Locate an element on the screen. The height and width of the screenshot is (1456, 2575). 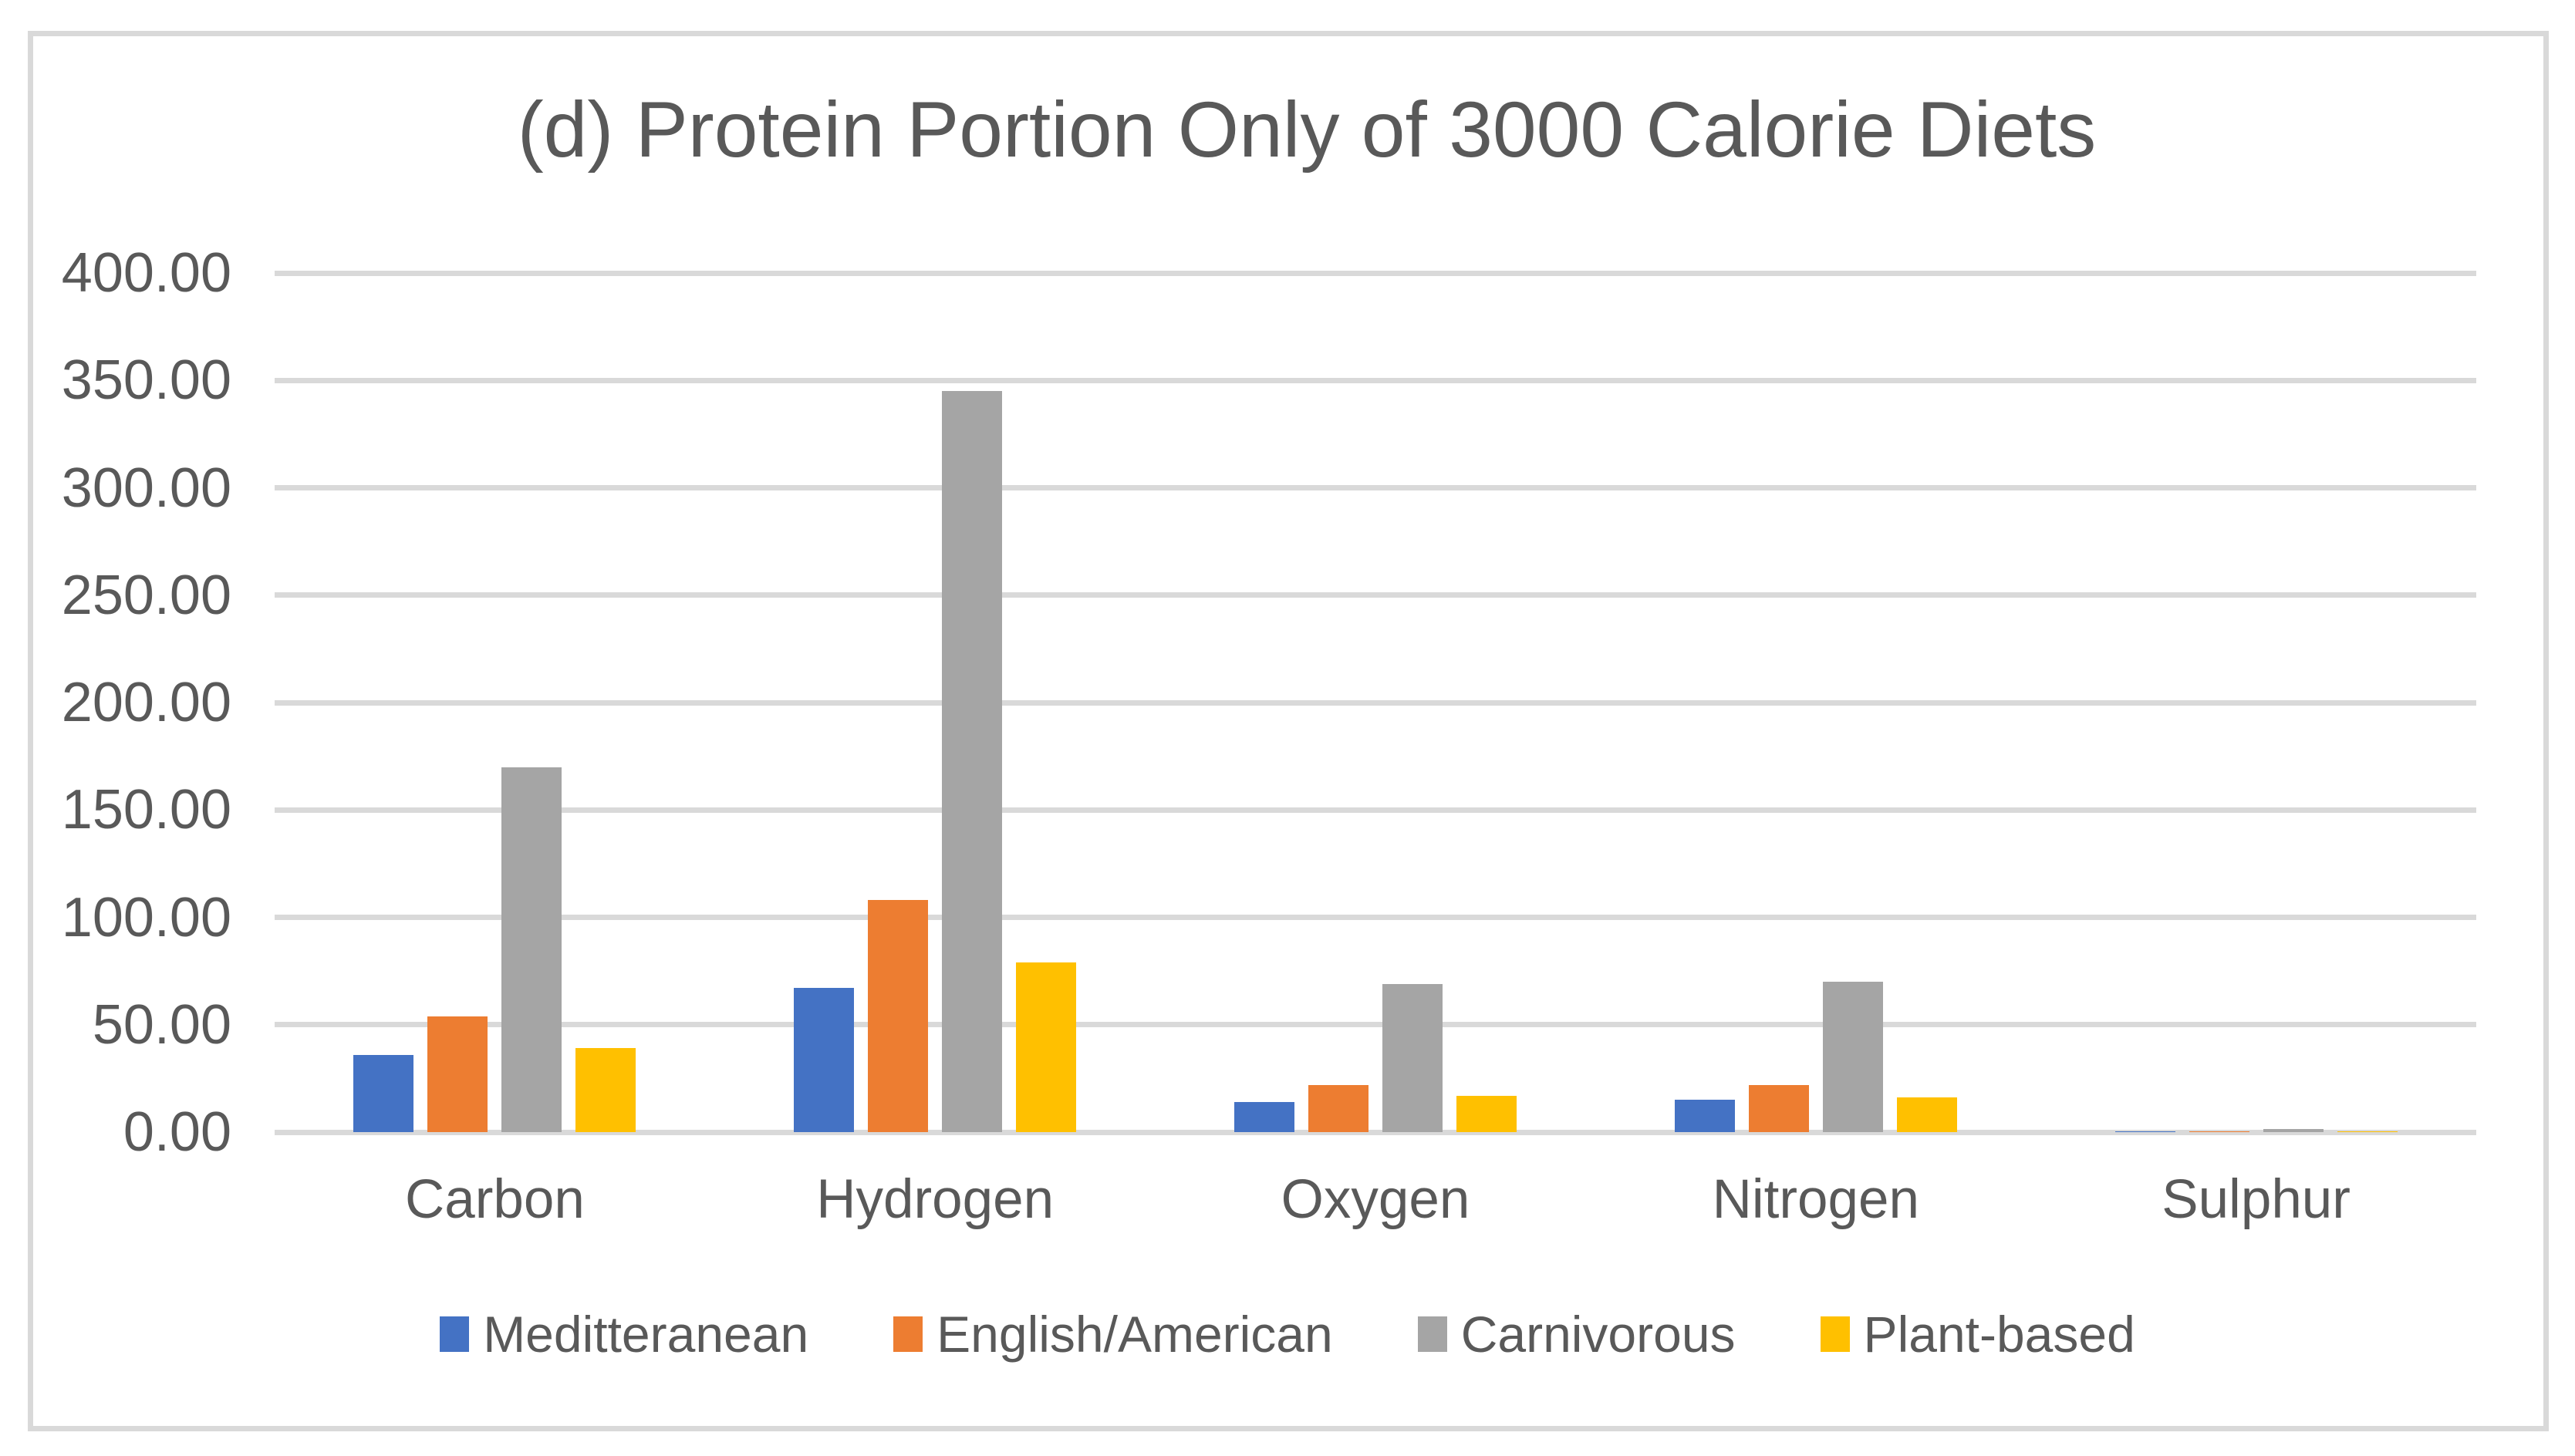
gridline-200.00 is located at coordinates (1376, 703).